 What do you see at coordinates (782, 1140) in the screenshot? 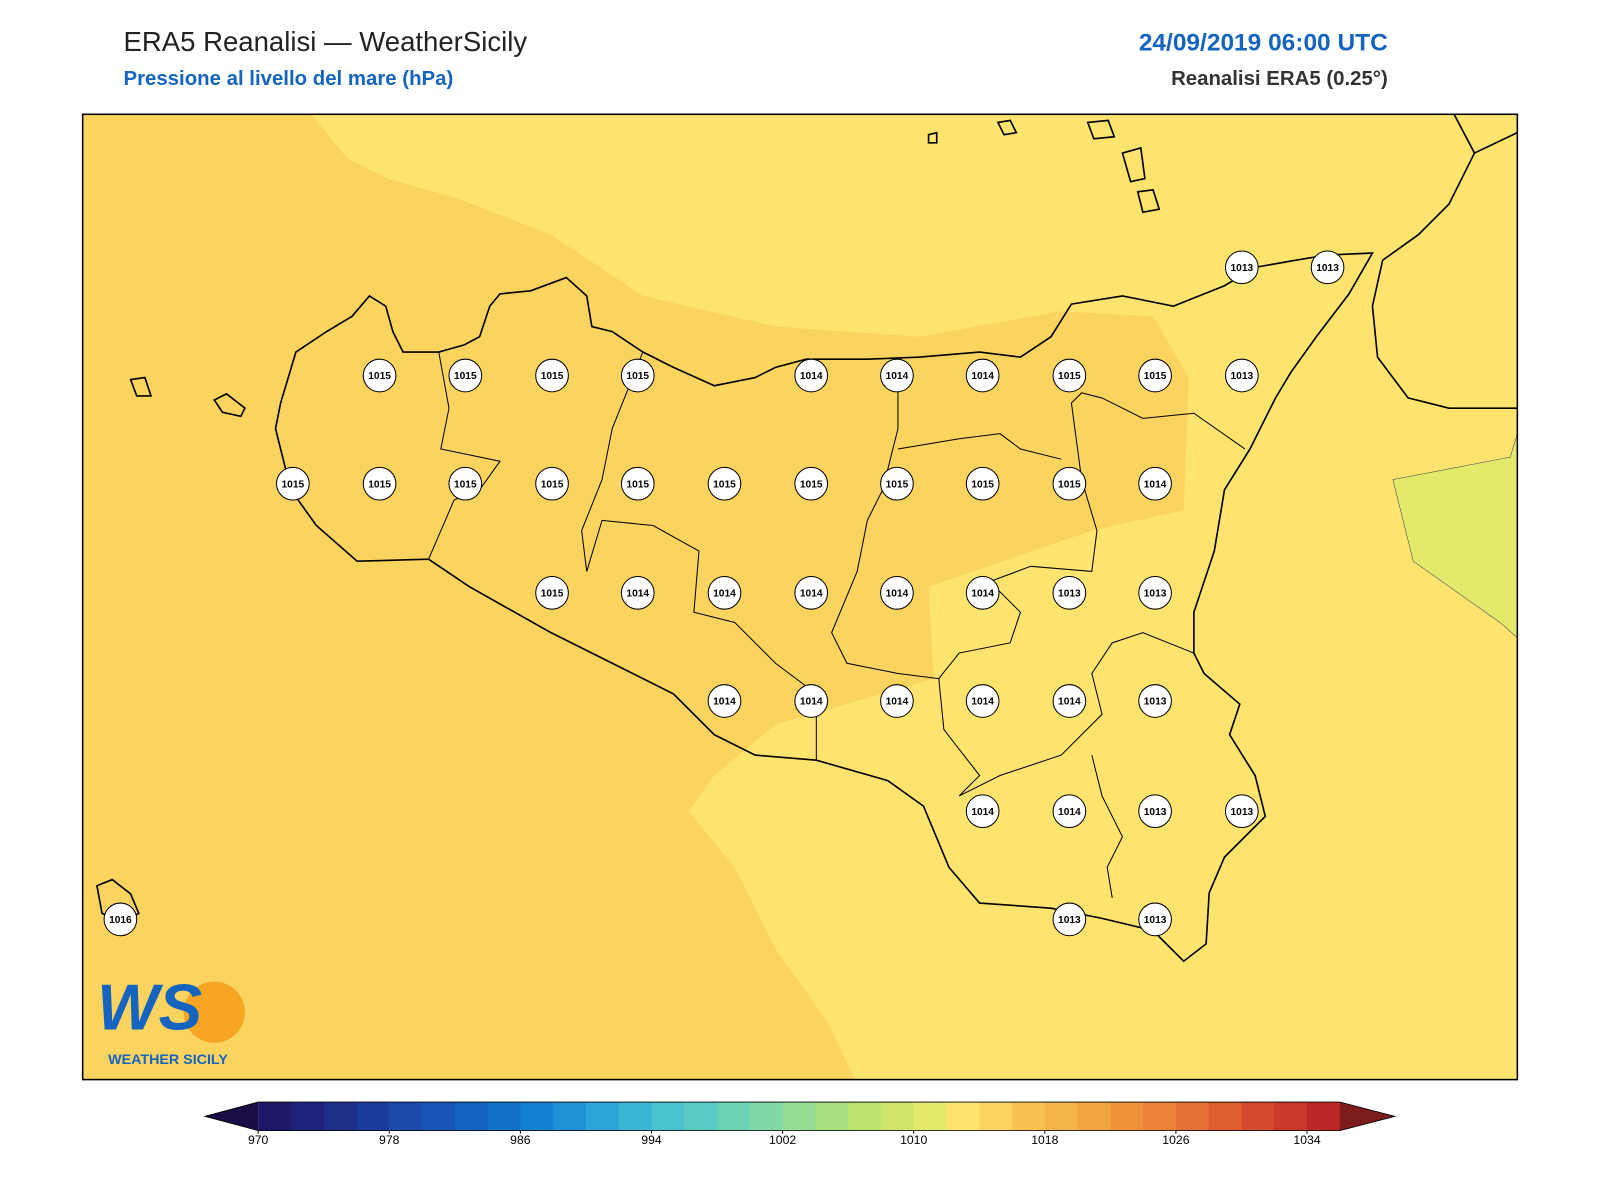
I see `colorbar-tick-label: 1002` at bounding box center [782, 1140].